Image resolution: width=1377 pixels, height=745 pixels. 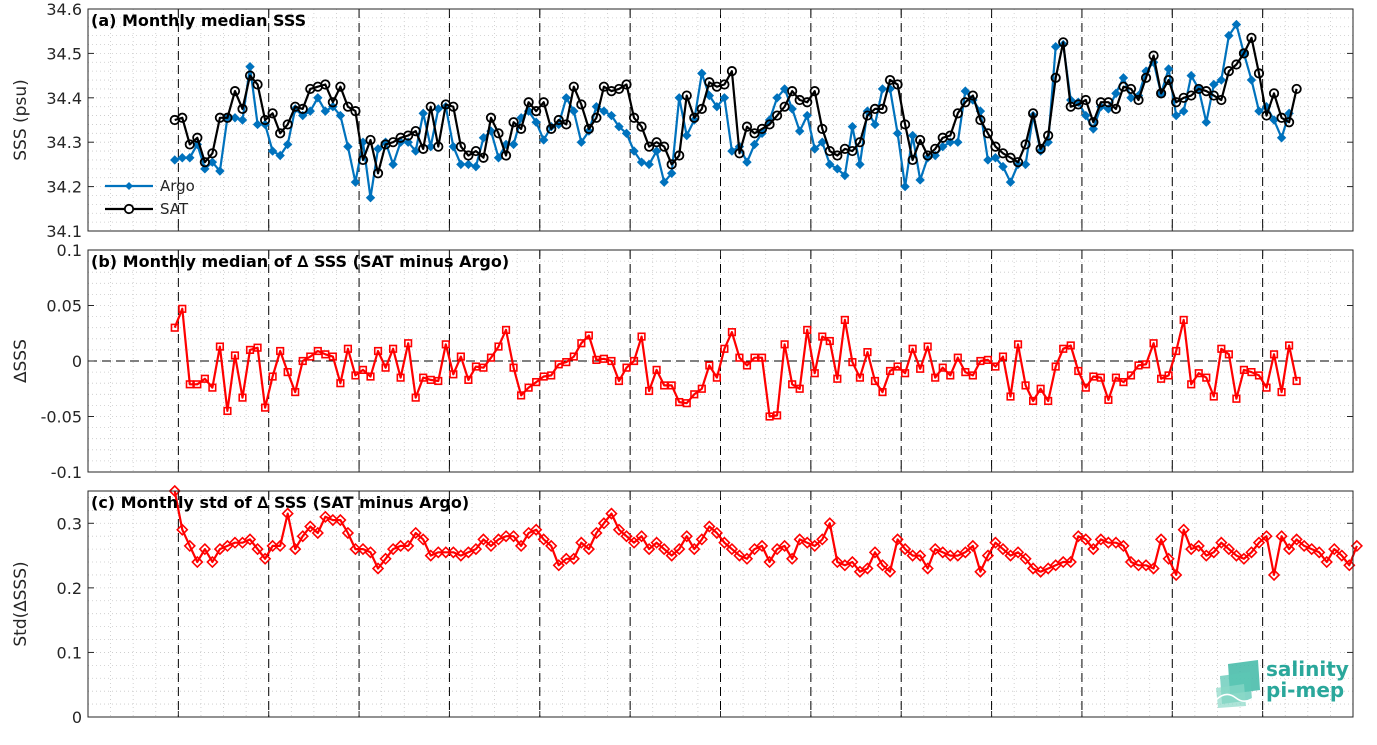 I want to click on y-tick-label: 34.1, so click(x=64, y=231).